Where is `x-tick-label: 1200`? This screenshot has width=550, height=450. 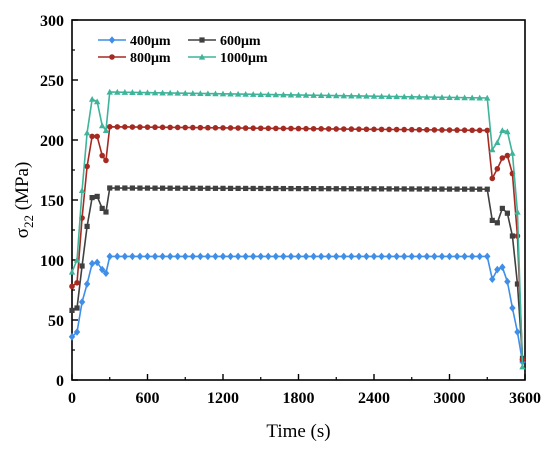
x-tick-label: 1200 is located at coordinates (223, 398).